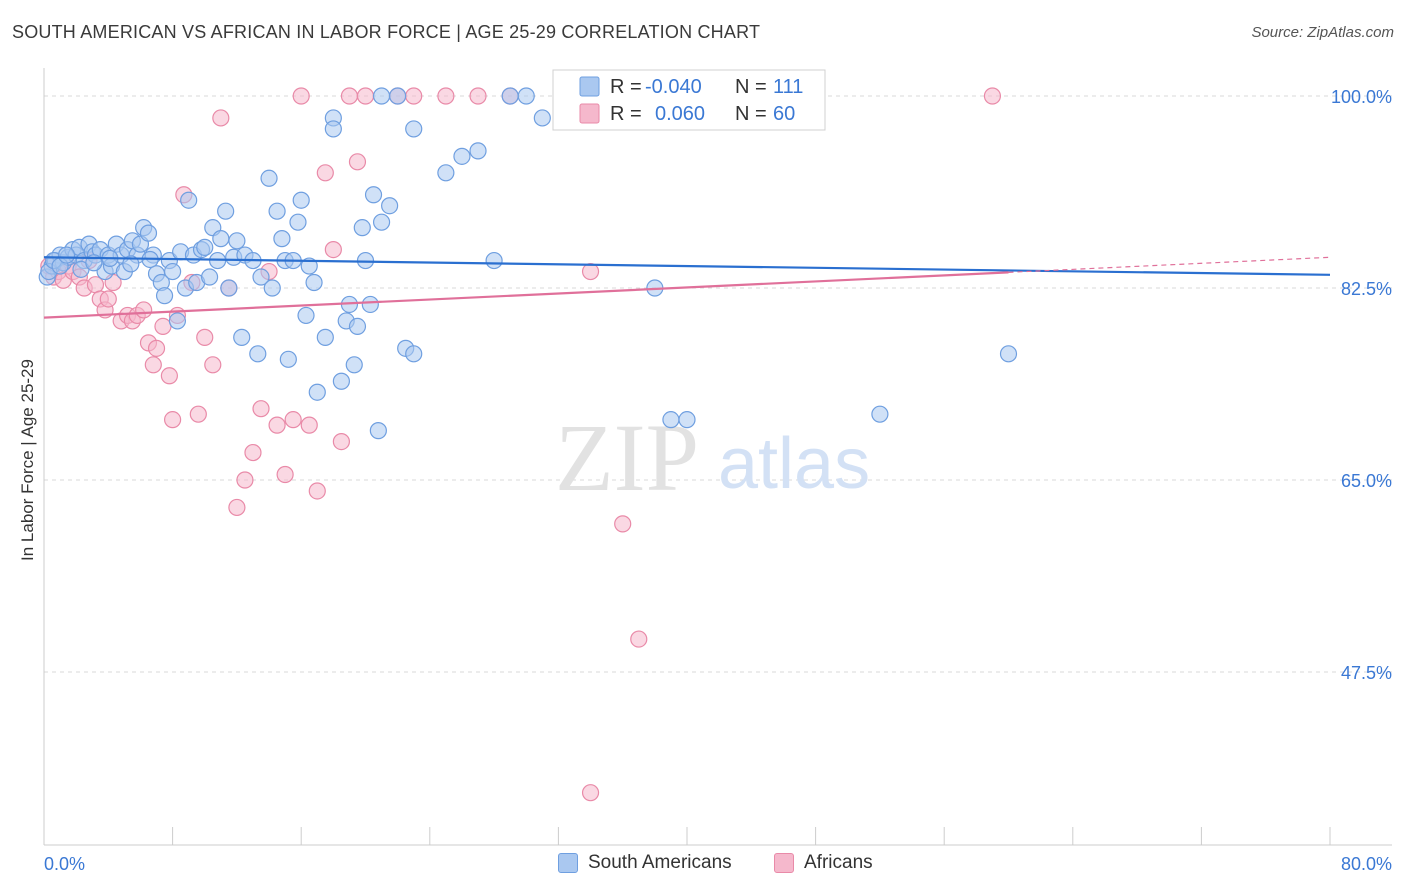  Describe the element at coordinates (526, 295) in the screenshot. I see `trend-line-africans` at that location.